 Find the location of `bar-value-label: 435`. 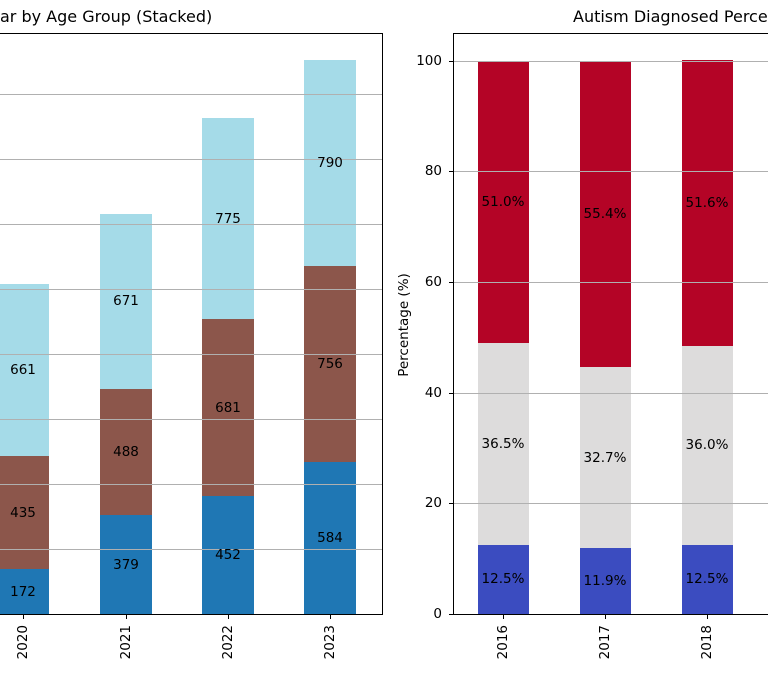

bar-value-label: 435 is located at coordinates (23, 512).